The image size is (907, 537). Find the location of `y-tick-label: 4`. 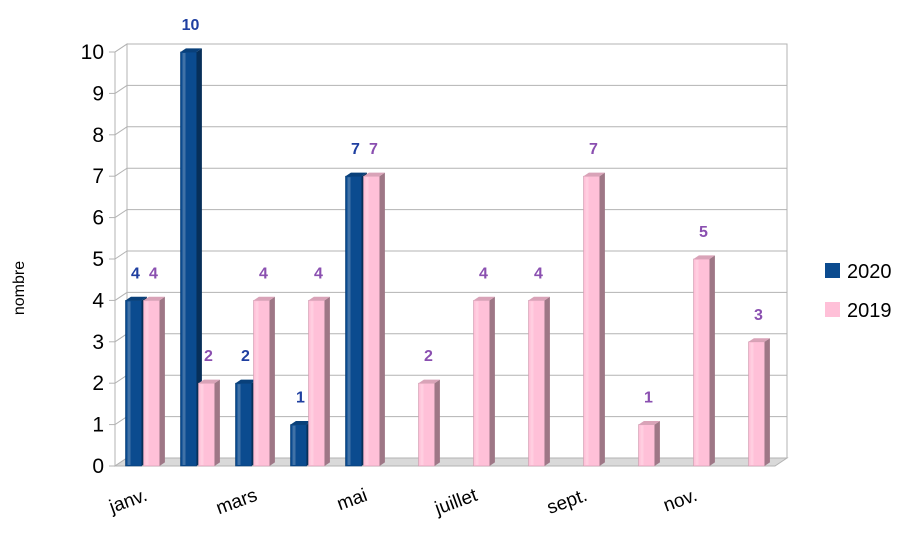

y-tick-label: 4 is located at coordinates (98, 300).